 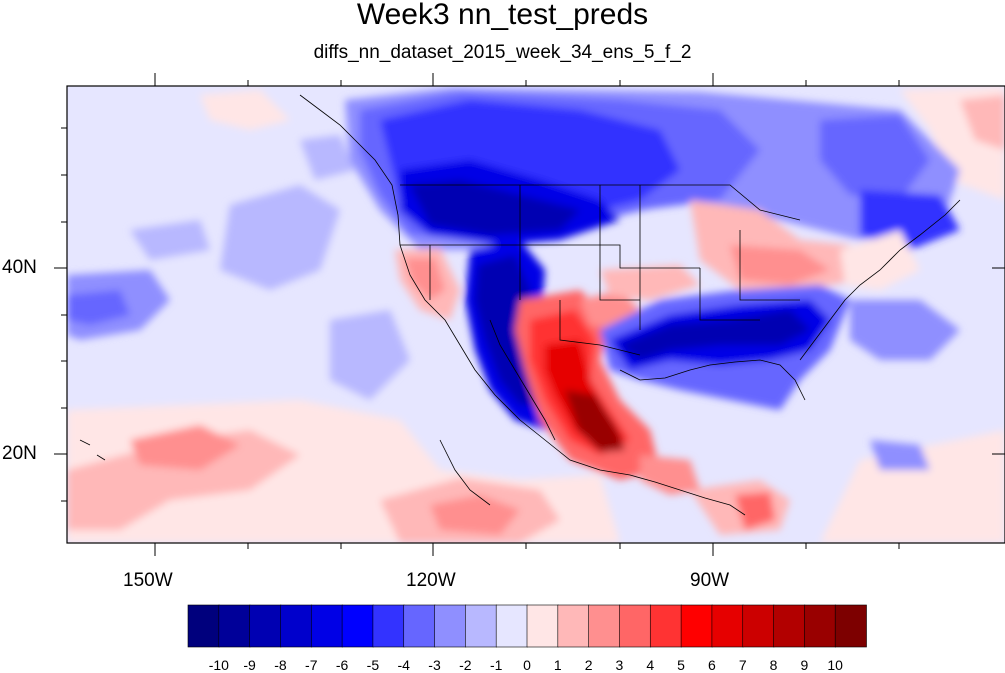 What do you see at coordinates (710, 580) in the screenshot?
I see `lon-label-90w: 90W` at bounding box center [710, 580].